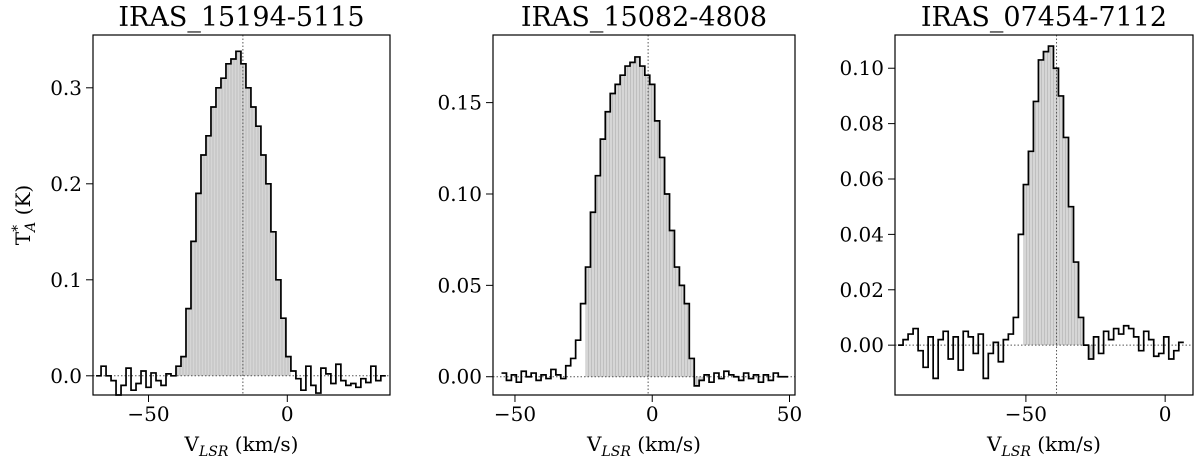 Image resolution: width=1200 pixels, height=463 pixels. Describe the element at coordinates (31, 228) in the screenshot. I see `y-axis-label-subscript: A` at that location.